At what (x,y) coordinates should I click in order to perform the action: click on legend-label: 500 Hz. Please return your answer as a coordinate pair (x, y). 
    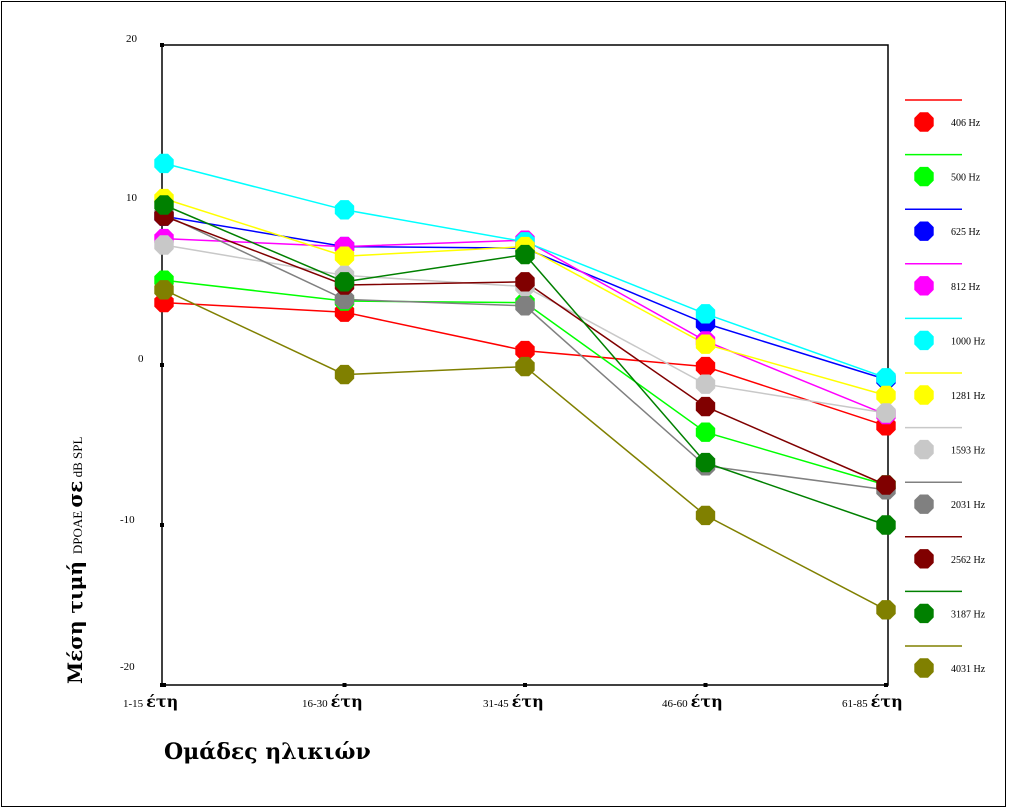
    Looking at the image, I should click on (966, 178).